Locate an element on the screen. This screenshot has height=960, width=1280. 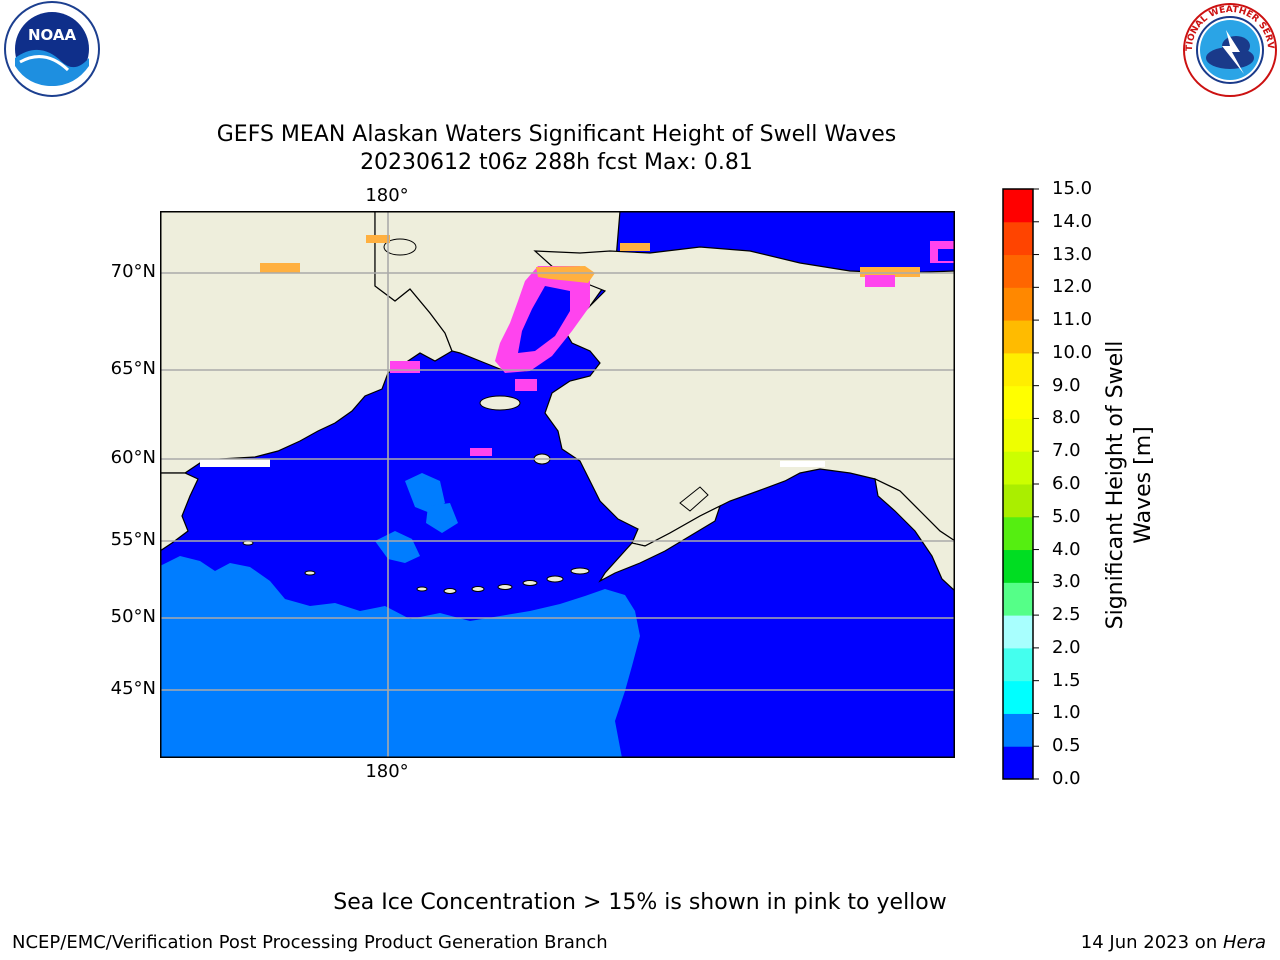
colorbar-tick-label: 9.0 is located at coordinates (1066, 385).